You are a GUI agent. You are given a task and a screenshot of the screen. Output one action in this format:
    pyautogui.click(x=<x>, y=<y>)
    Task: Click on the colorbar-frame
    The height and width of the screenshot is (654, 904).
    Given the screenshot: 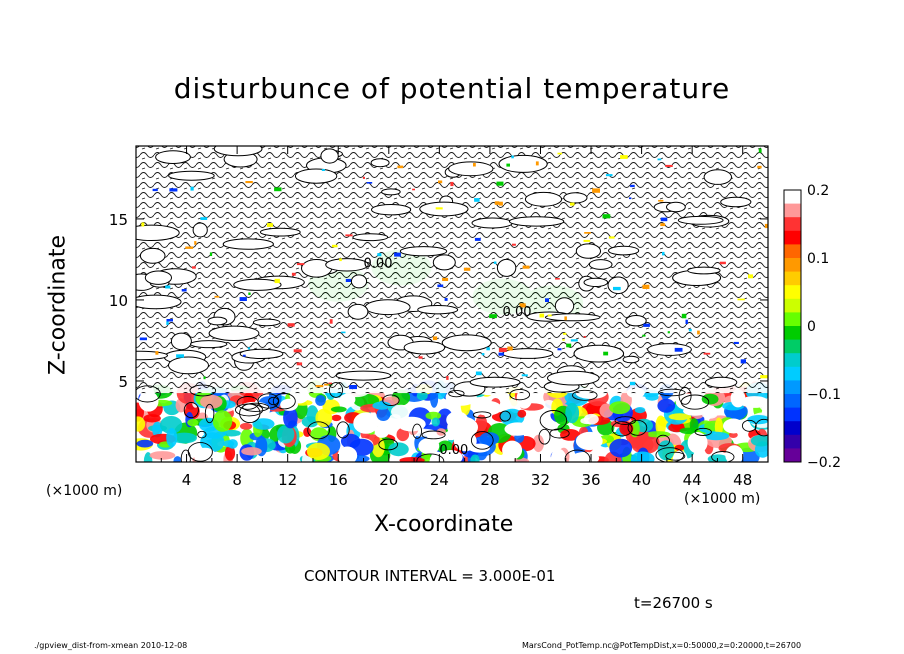 What is the action you would take?
    pyautogui.click(x=792, y=326)
    